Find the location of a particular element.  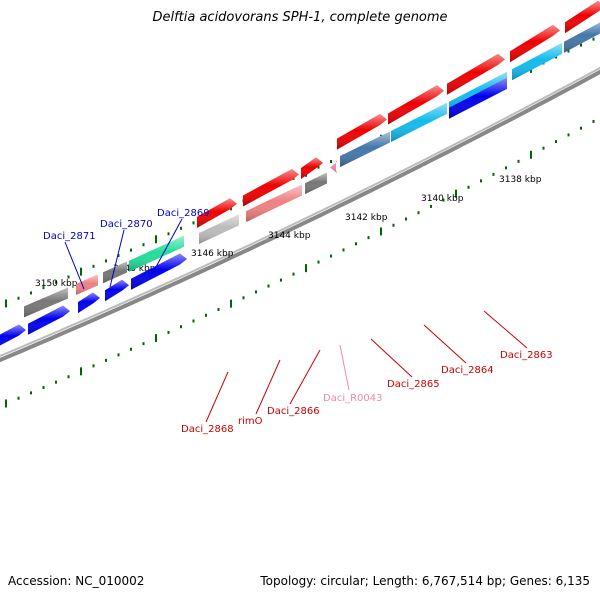

gene-label-daci_r0043: Daci_R0043 is located at coordinates (353, 398).